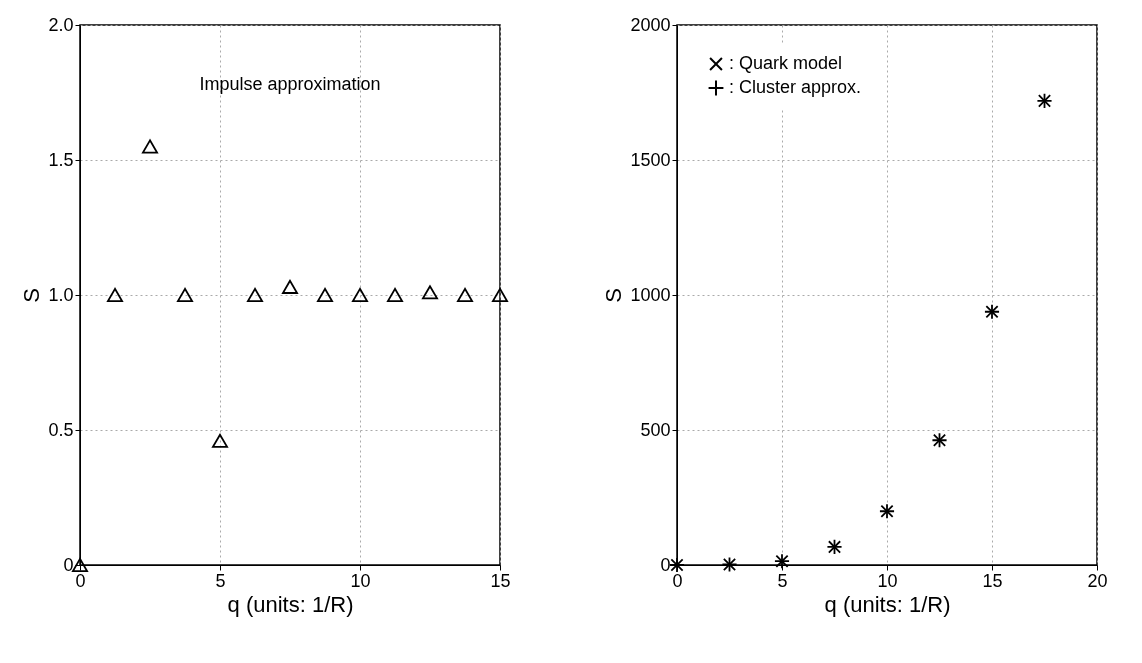  I want to click on annotation: Impulse approximation, so click(290, 84).